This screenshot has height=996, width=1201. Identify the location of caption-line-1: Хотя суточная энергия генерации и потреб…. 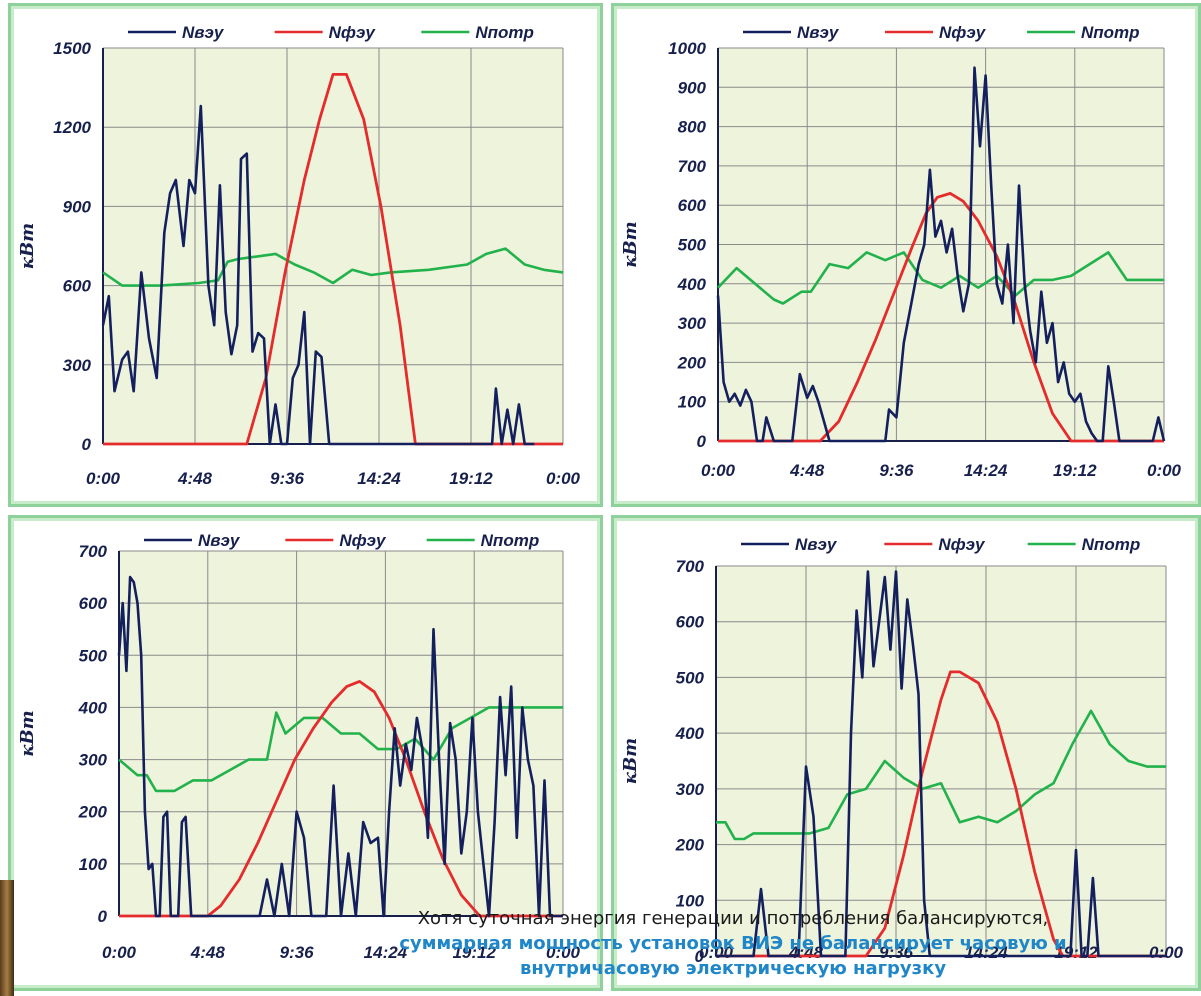
(733, 918).